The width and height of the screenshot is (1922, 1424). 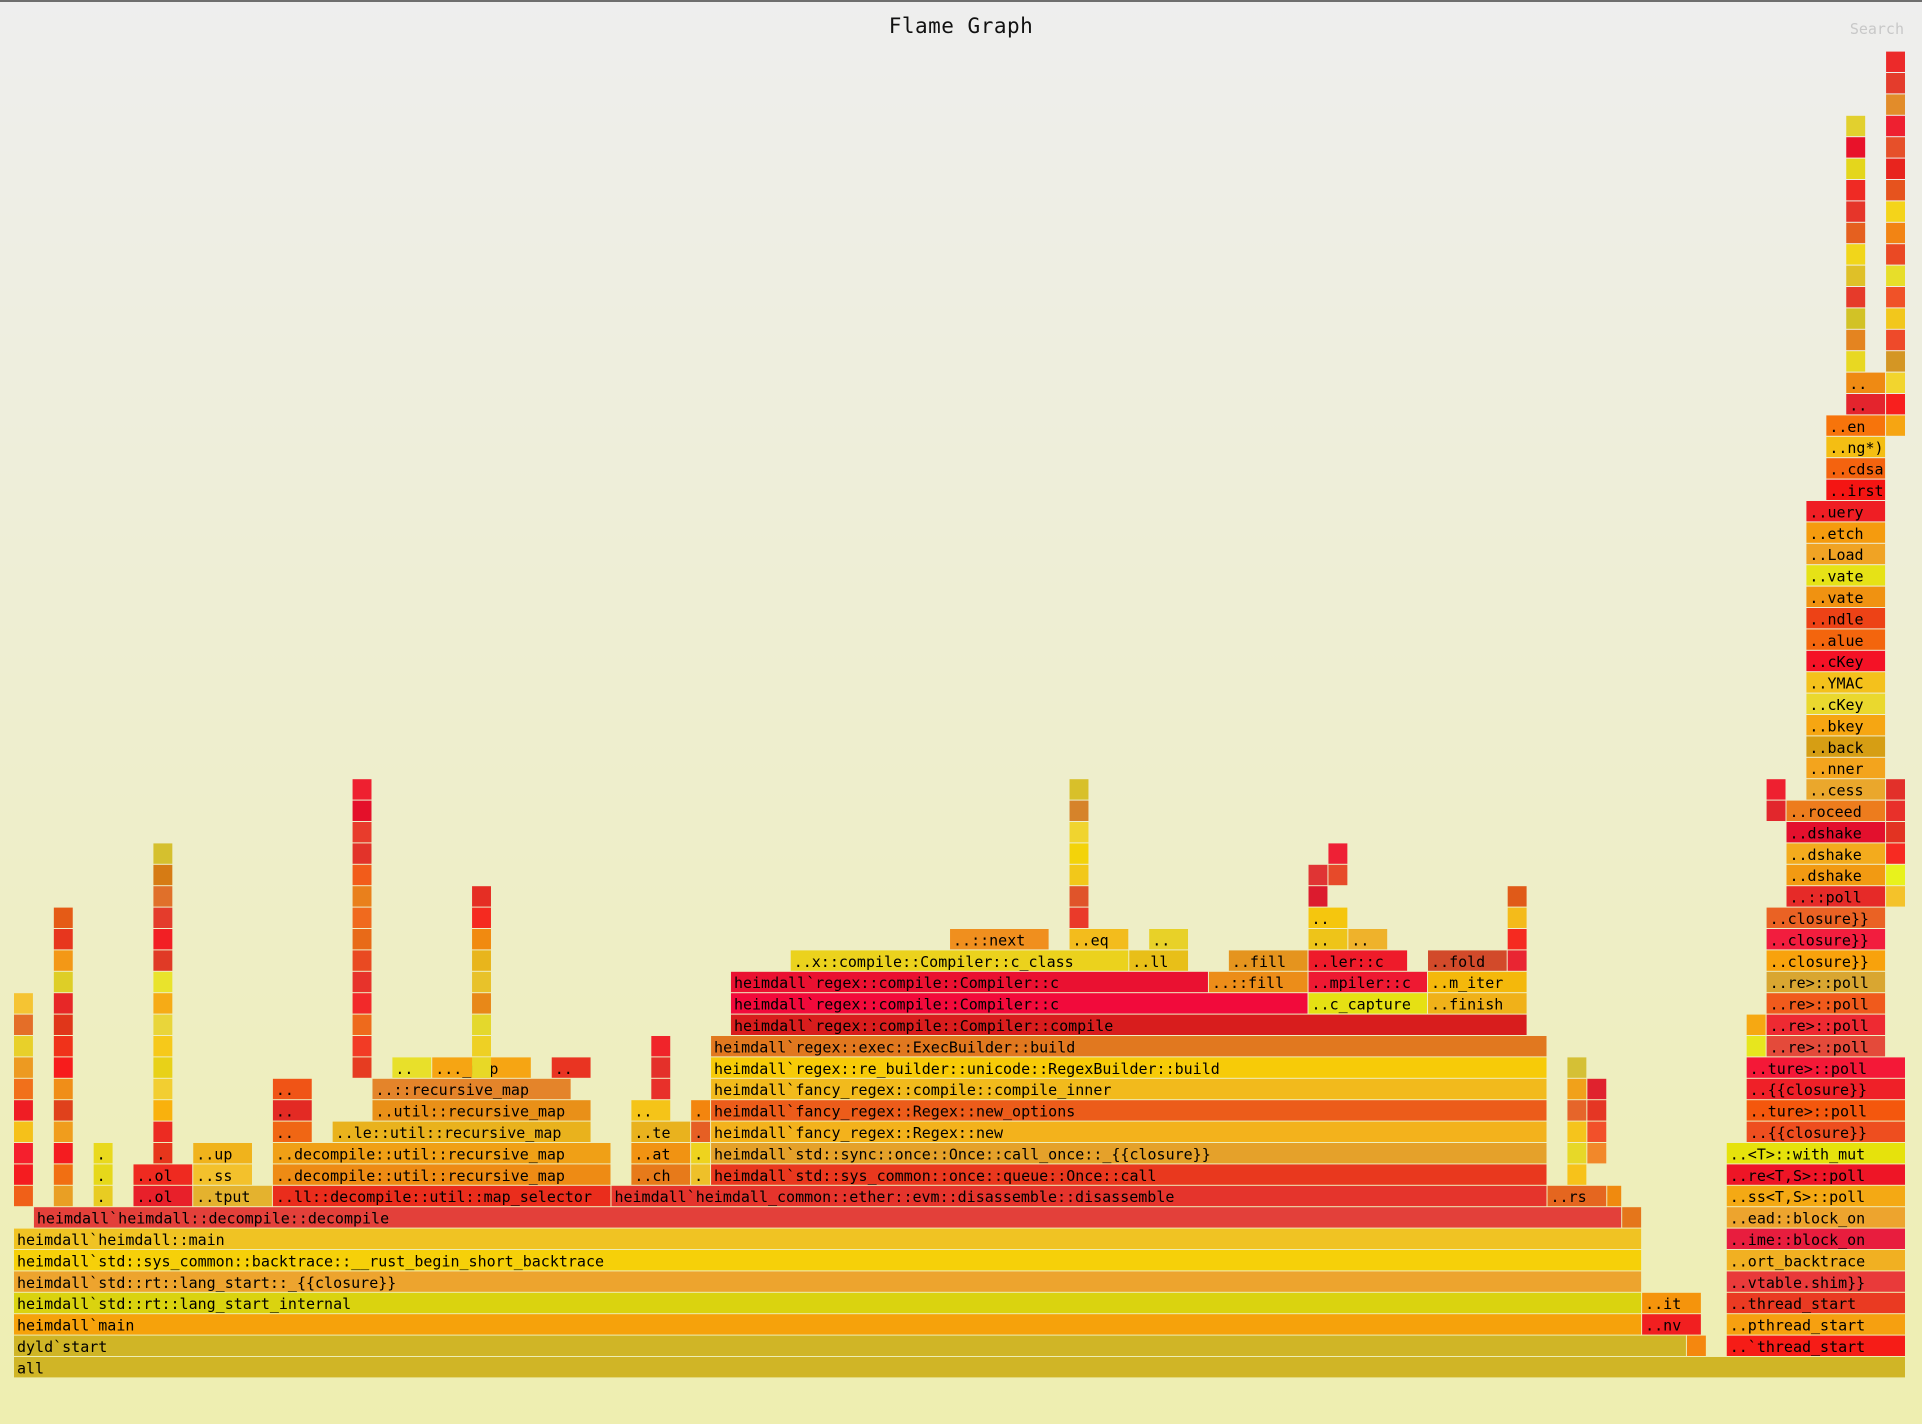 I want to click on flame-frame: heimdall`regex::exec::ExecBuilder::build, so click(x=1129, y=1046).